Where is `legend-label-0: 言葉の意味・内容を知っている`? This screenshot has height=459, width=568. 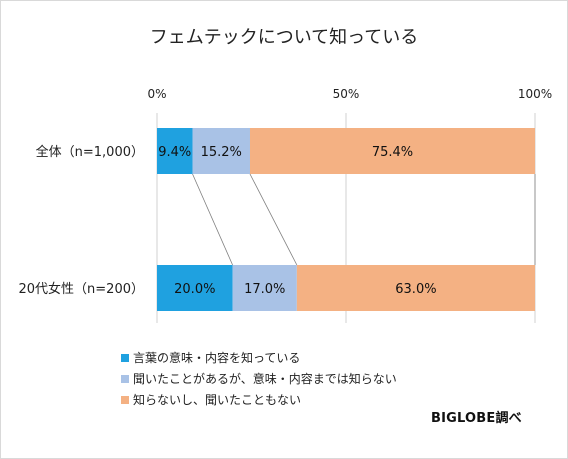
legend-label-0: 言葉の意味・内容を知っている is located at coordinates (217, 358).